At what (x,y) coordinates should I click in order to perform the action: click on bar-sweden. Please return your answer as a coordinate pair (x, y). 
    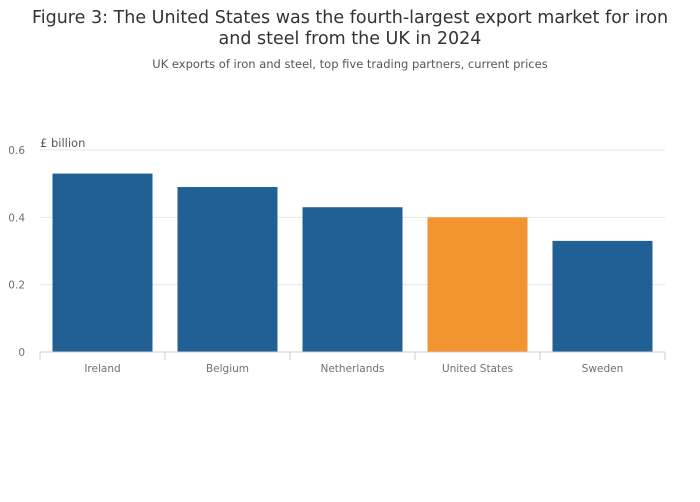
    Looking at the image, I should click on (602, 296).